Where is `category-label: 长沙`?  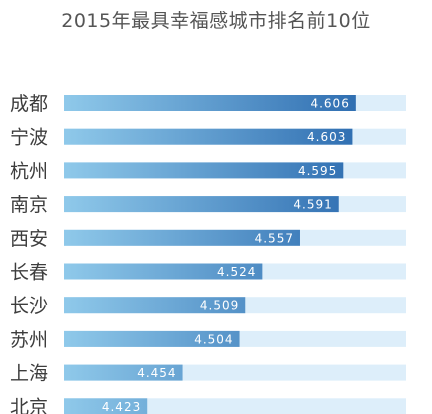
category-label: 长沙 is located at coordinates (29, 306).